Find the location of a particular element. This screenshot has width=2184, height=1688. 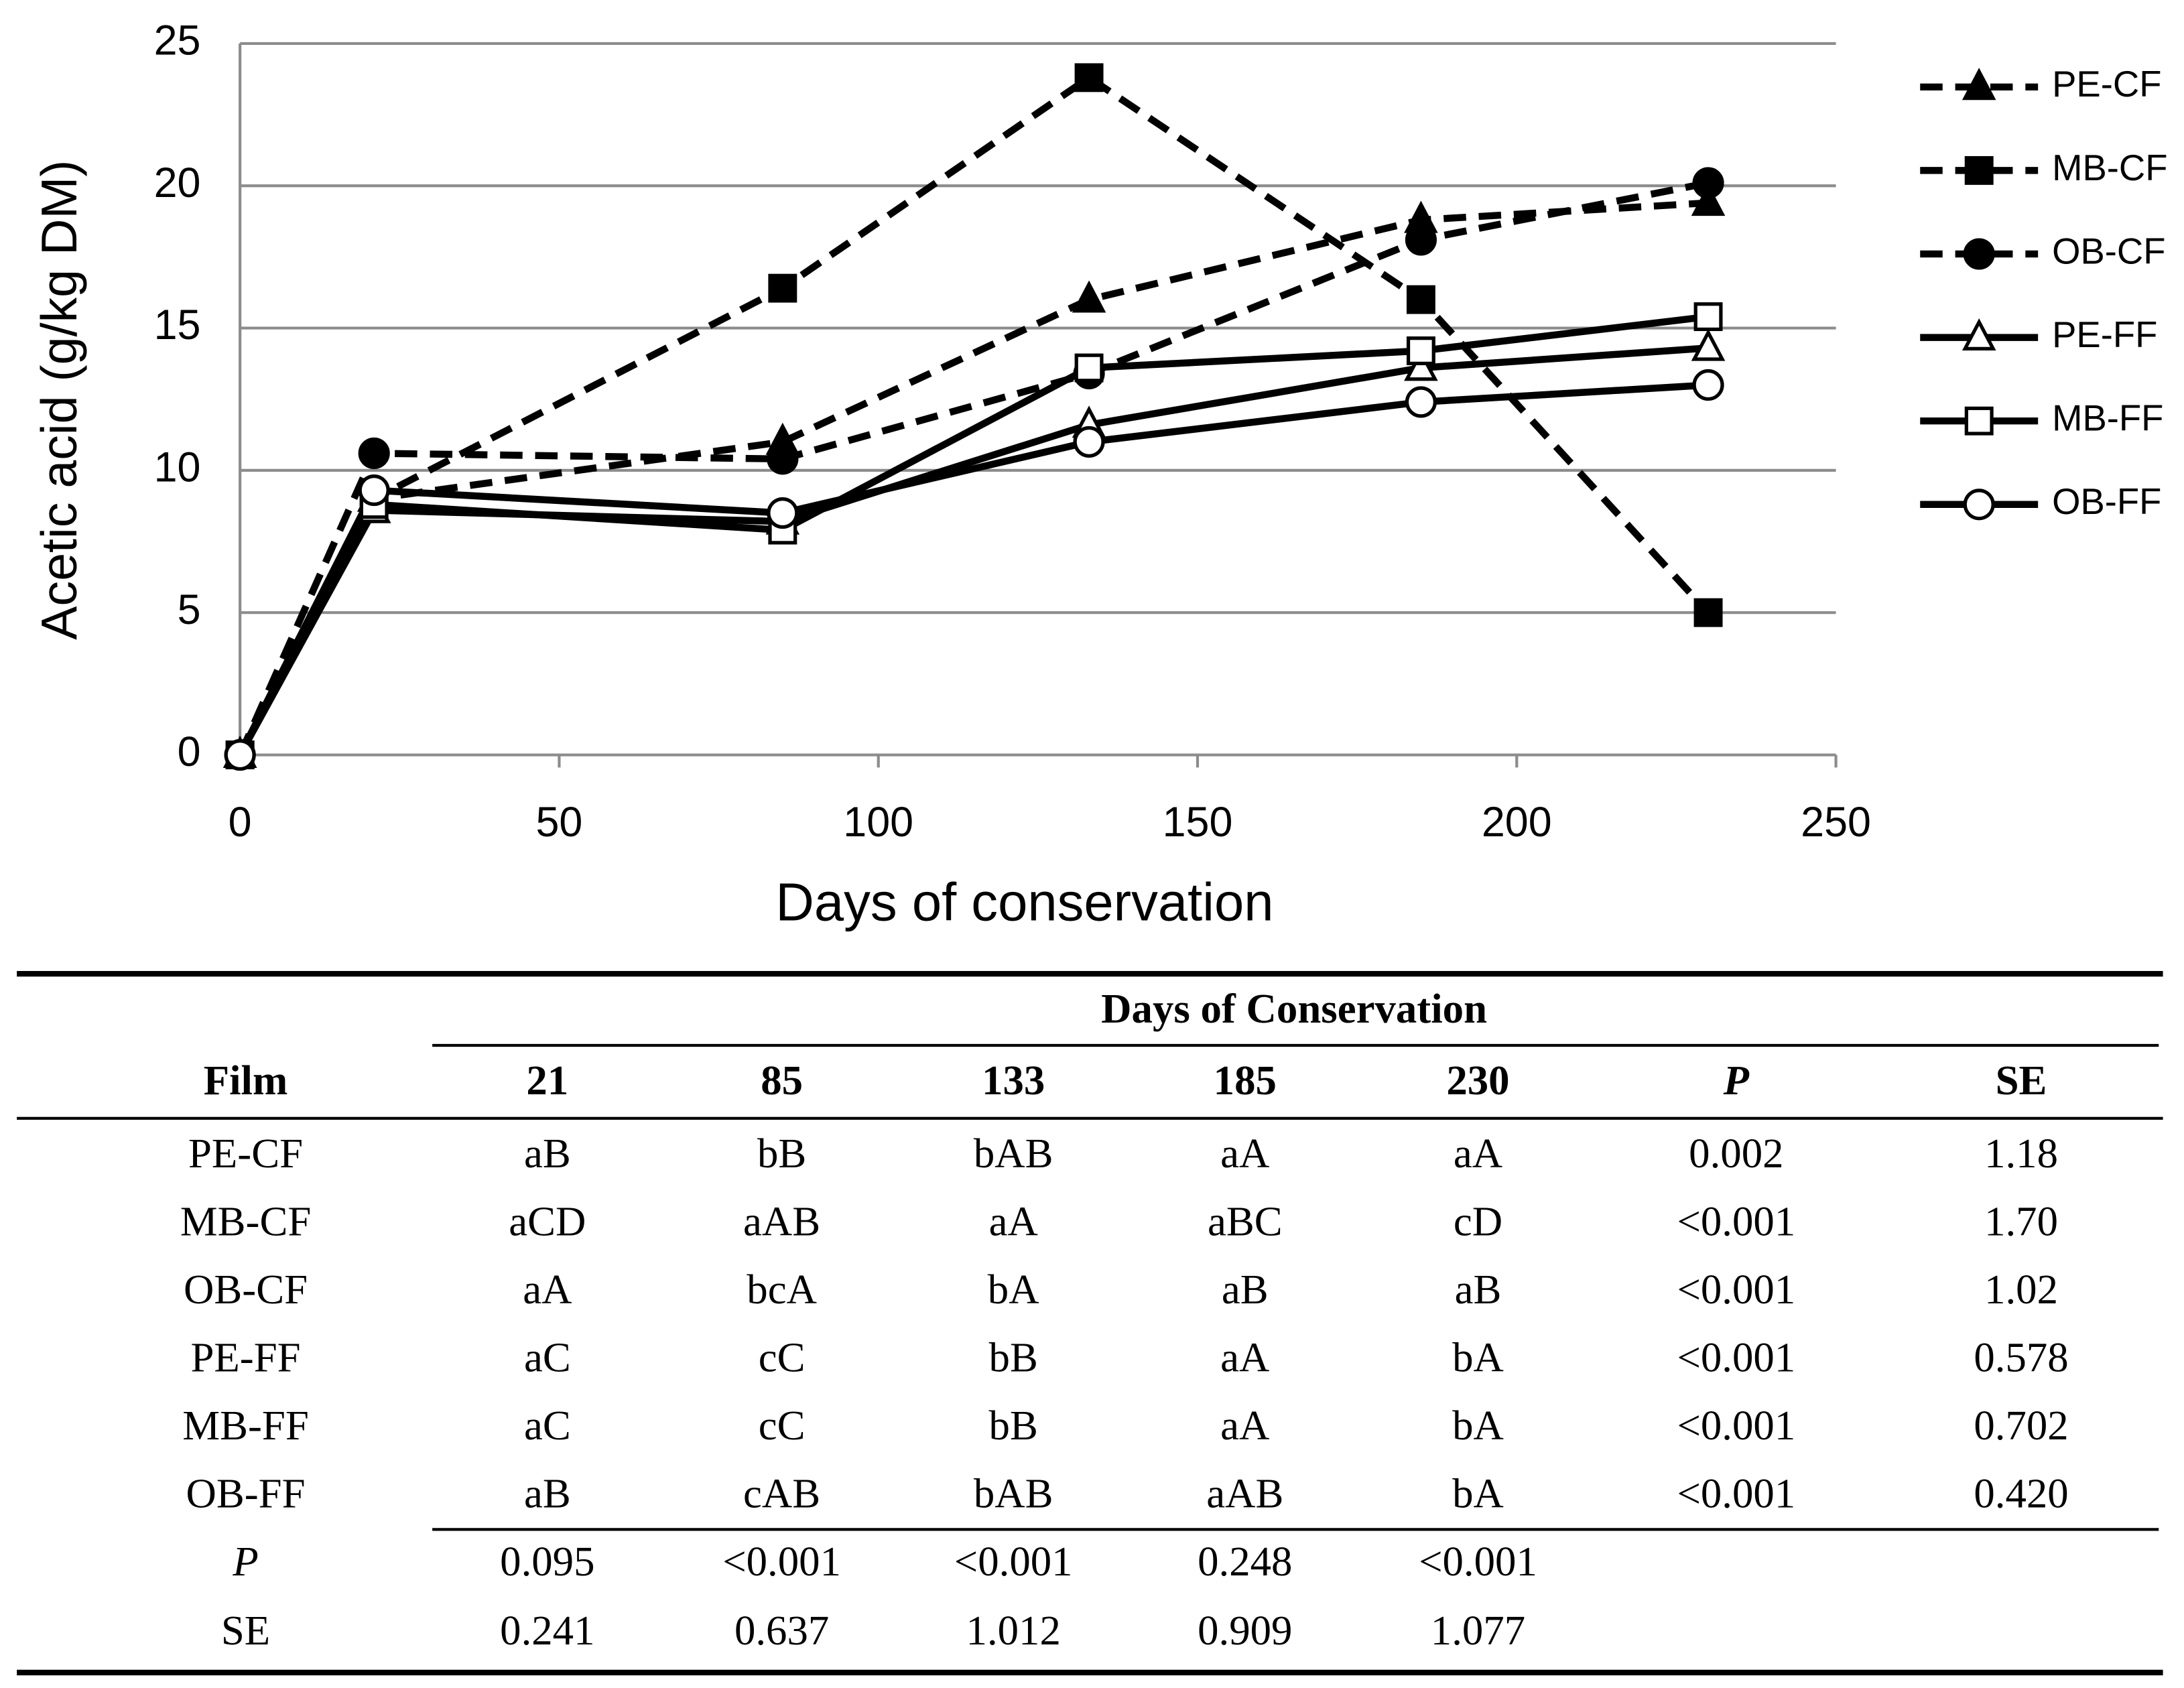

legend-label: OB-FF is located at coordinates (2106, 501).